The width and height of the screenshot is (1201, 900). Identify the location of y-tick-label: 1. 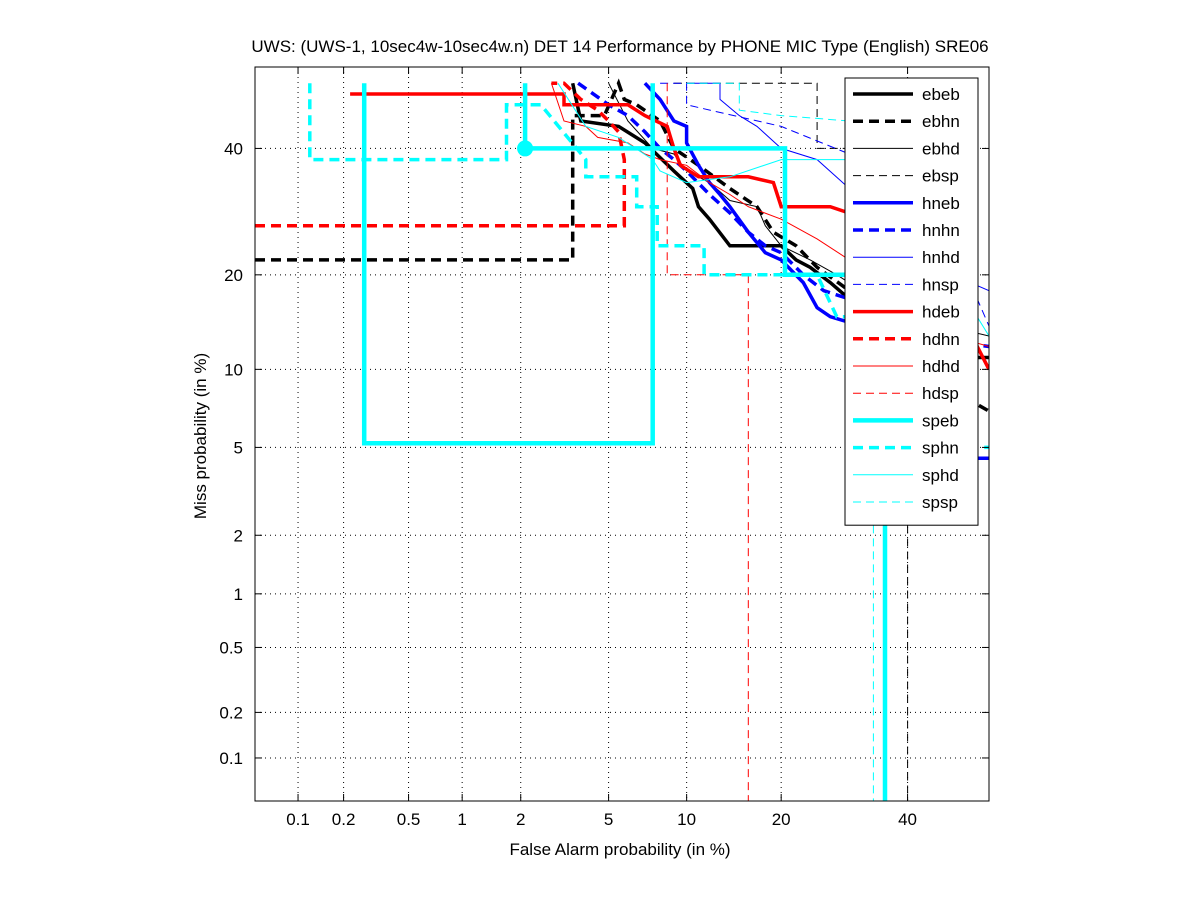
(238, 594).